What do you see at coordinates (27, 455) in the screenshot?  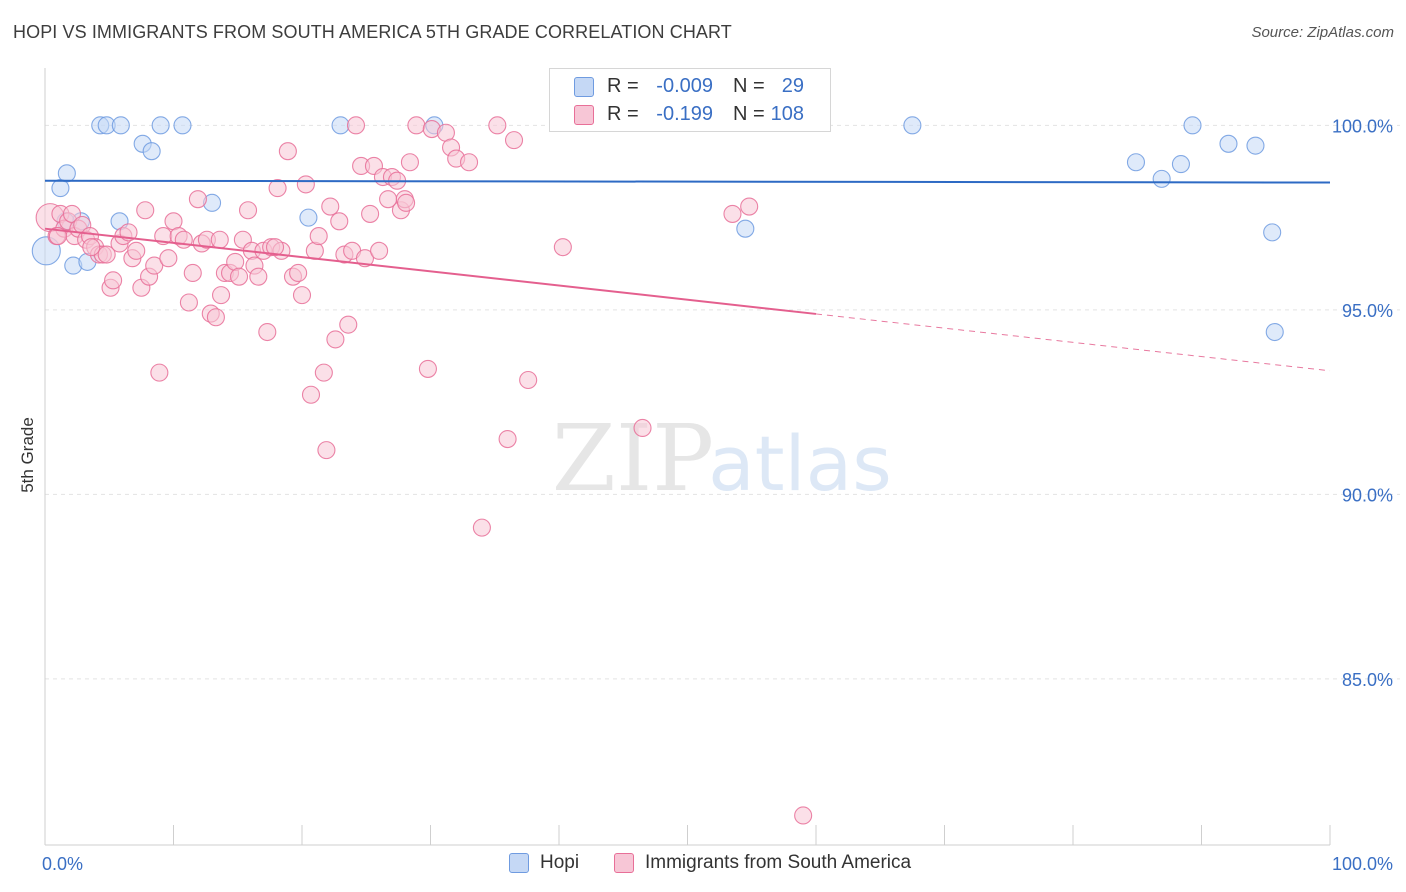 I see `y-axis-label: 5th Grade` at bounding box center [27, 455].